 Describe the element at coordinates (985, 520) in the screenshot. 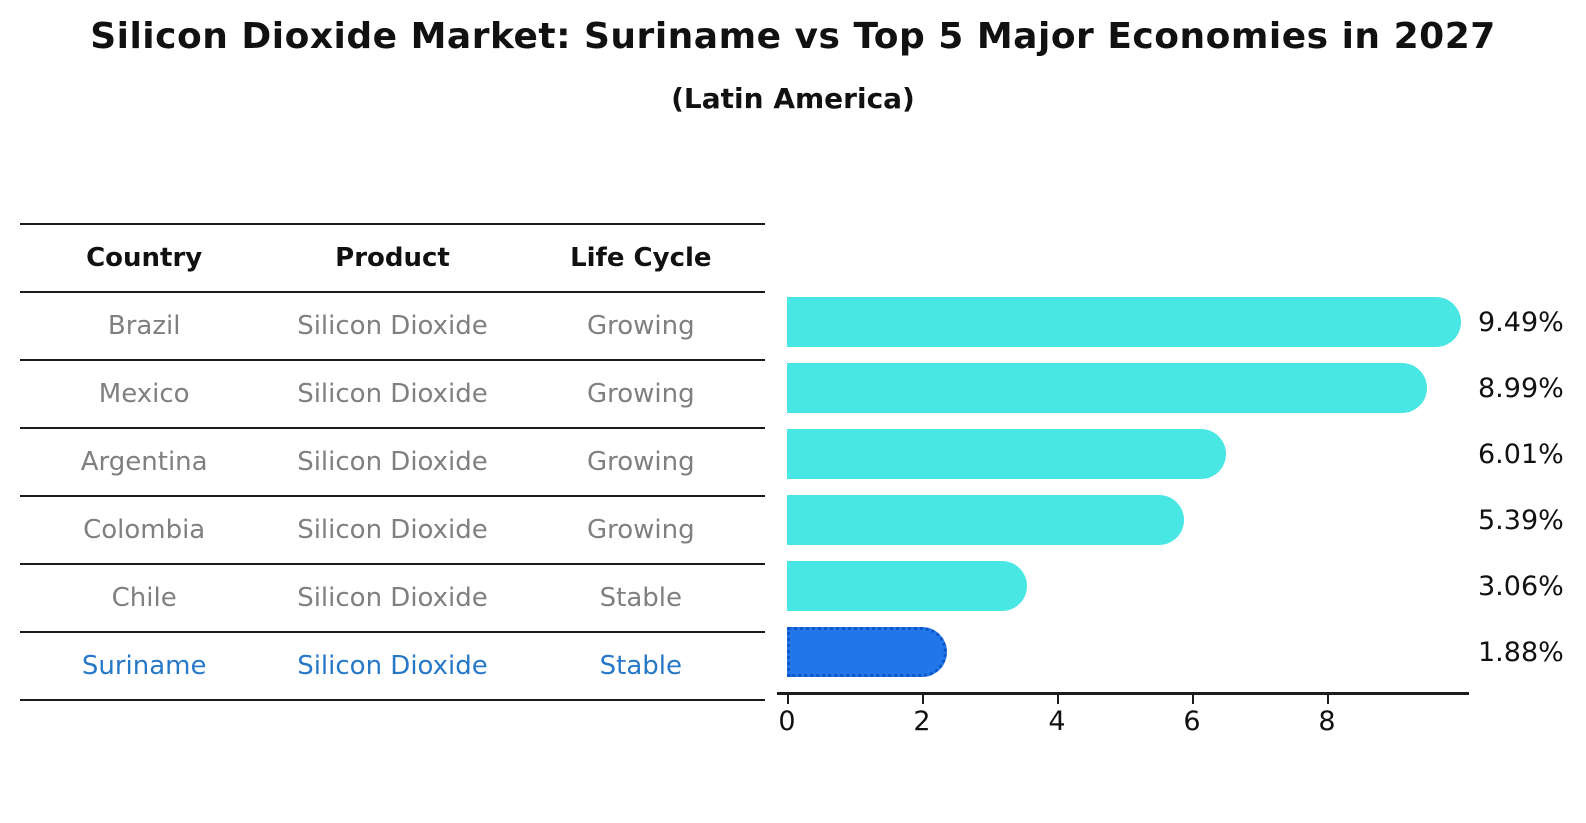

I see `bar-colombia` at that location.